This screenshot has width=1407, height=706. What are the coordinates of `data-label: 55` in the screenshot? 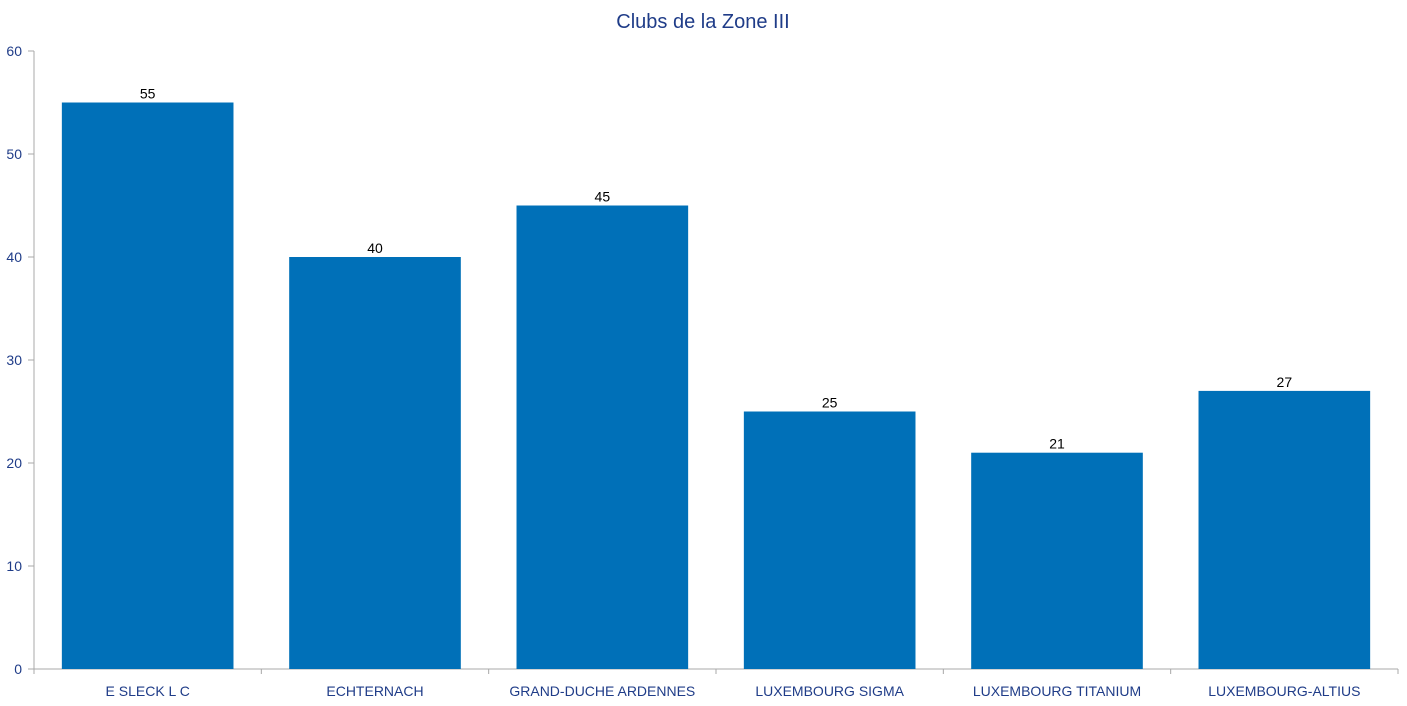 It's located at (148, 94).